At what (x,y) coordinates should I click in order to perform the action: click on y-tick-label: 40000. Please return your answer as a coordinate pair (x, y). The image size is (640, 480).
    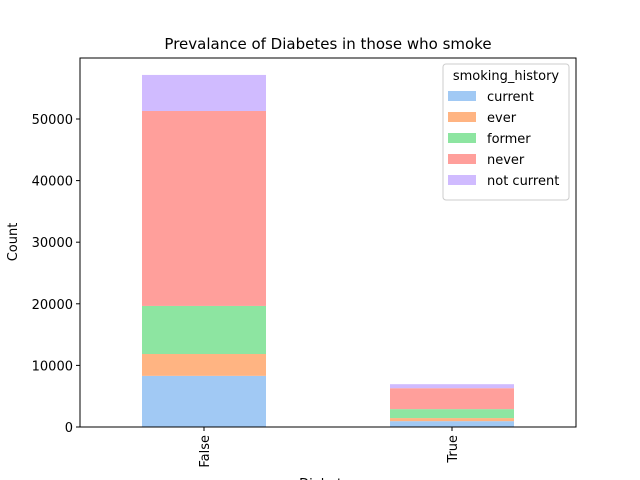
    Looking at the image, I should click on (52, 182).